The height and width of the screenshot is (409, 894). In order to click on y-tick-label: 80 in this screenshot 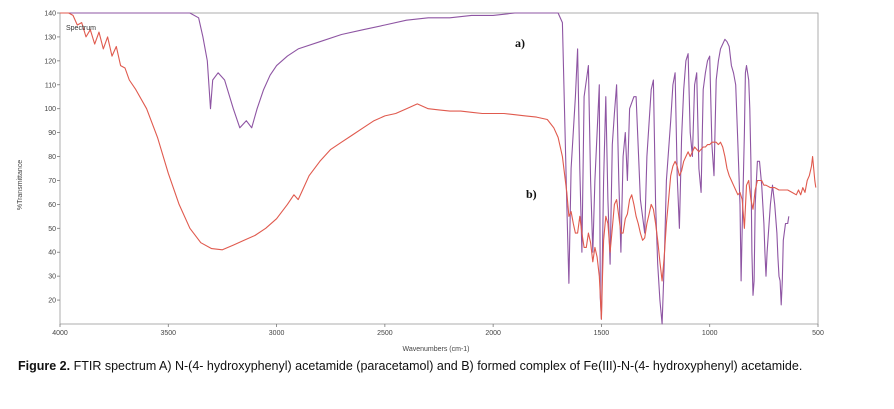, I will do `click(52, 157)`.